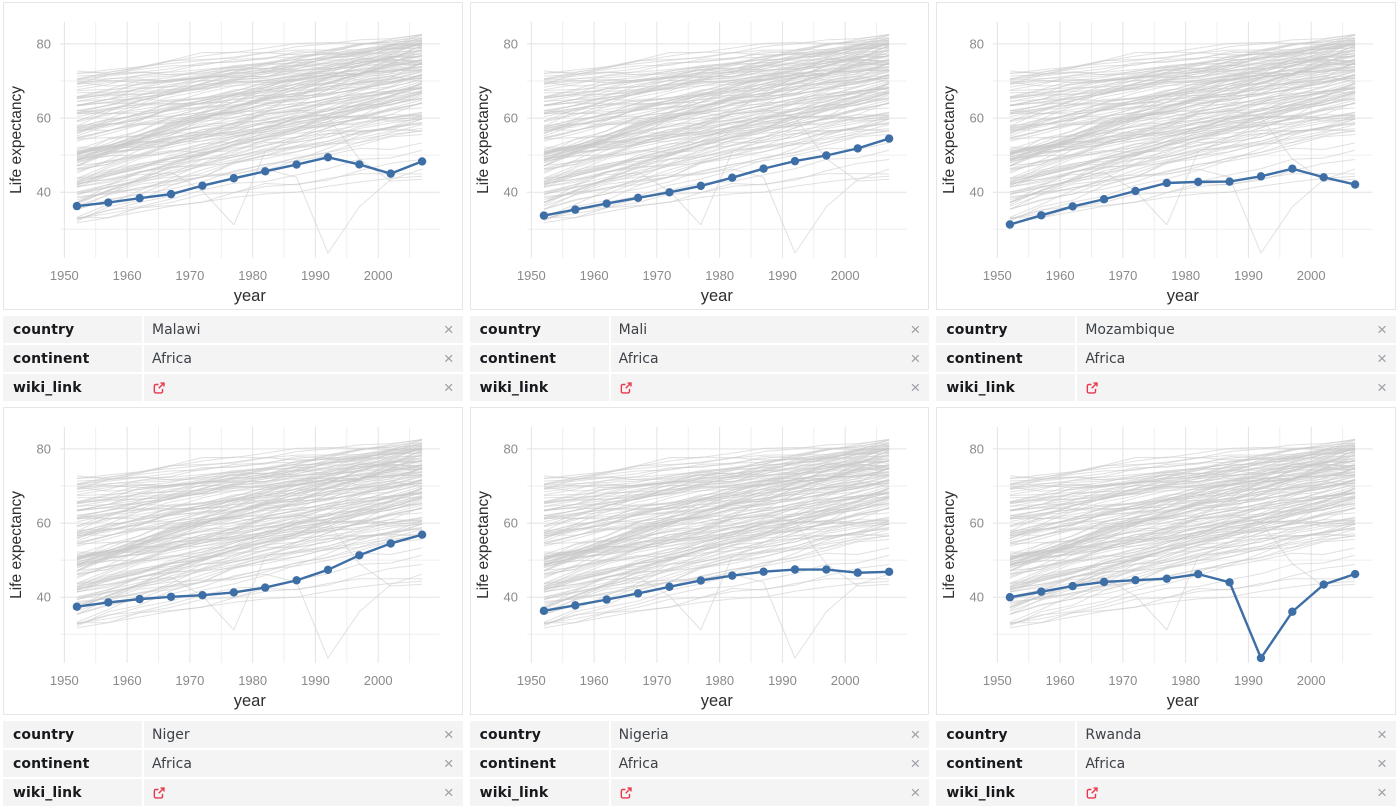 Image resolution: width=1400 pixels, height=810 pixels. Describe the element at coordinates (638, 358) in the screenshot. I see `field-value-continent: Africa` at that location.